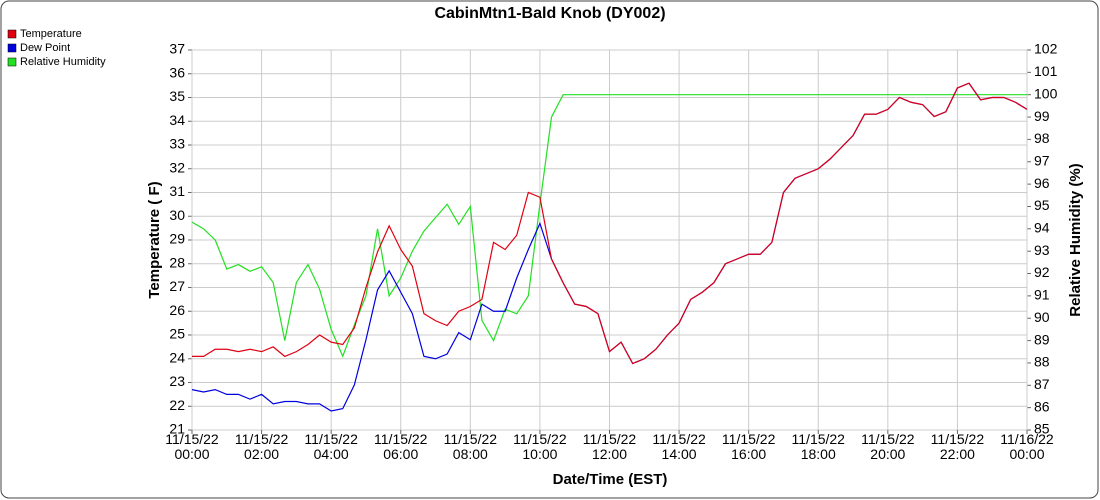 This screenshot has height=500, width=1100. What do you see at coordinates (1046, 93) in the screenshot?
I see `y2-tick-label: 100` at bounding box center [1046, 93].